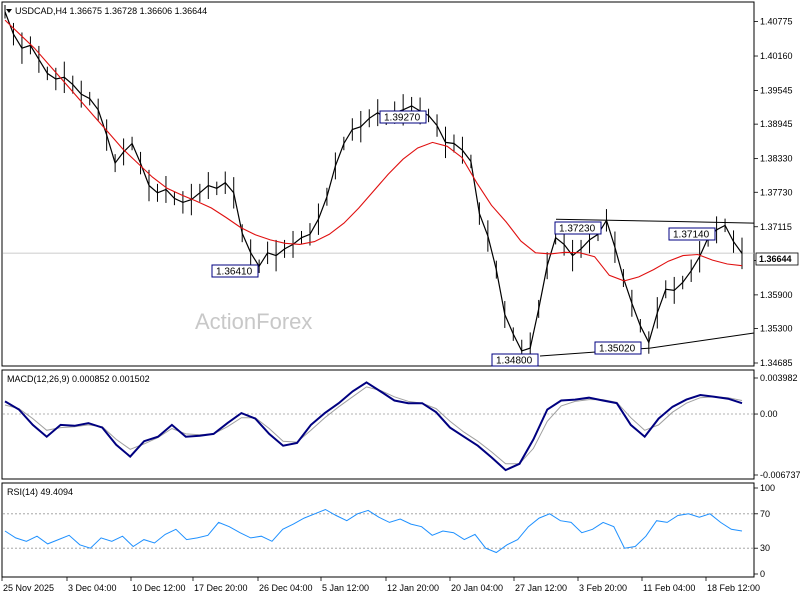 The width and height of the screenshot is (800, 600). Describe the element at coordinates (779, 378) in the screenshot. I see `macd-y-tick-label: 0.003982` at that location.